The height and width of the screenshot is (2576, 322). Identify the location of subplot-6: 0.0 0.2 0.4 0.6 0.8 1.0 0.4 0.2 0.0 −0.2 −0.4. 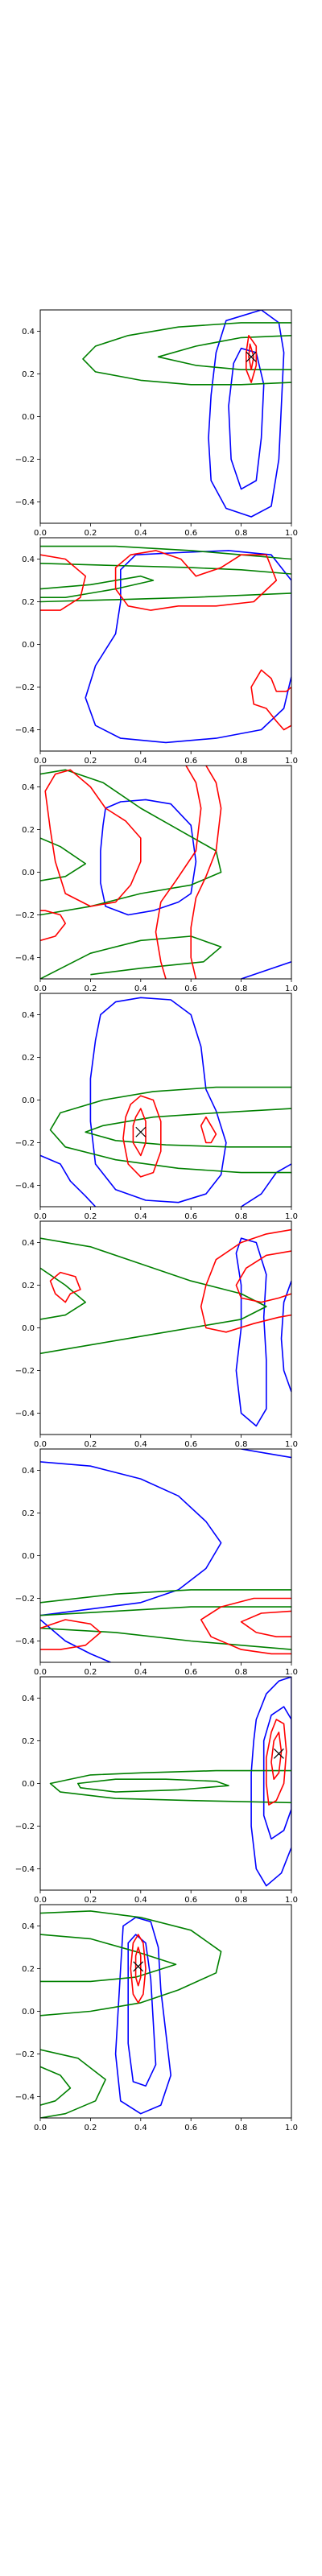
(156, 1562).